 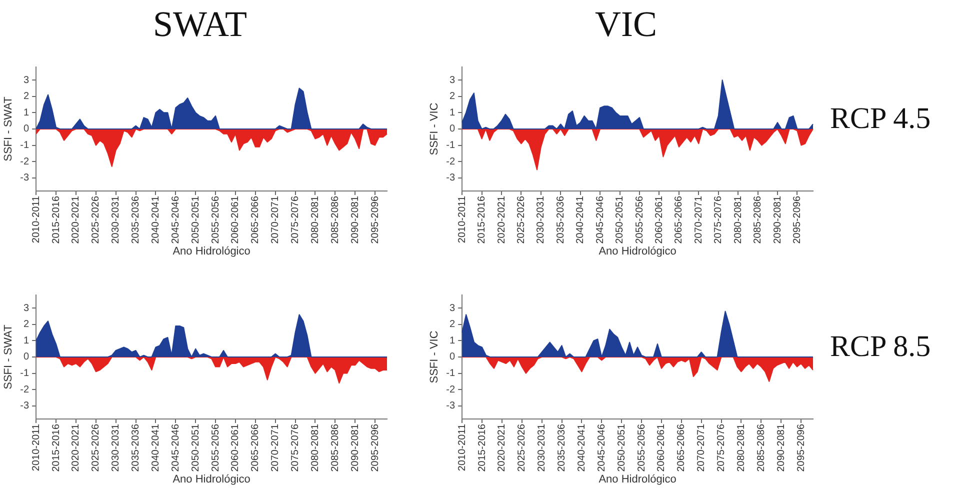 I want to click on chart-title: SWAT, so click(x=200, y=24).